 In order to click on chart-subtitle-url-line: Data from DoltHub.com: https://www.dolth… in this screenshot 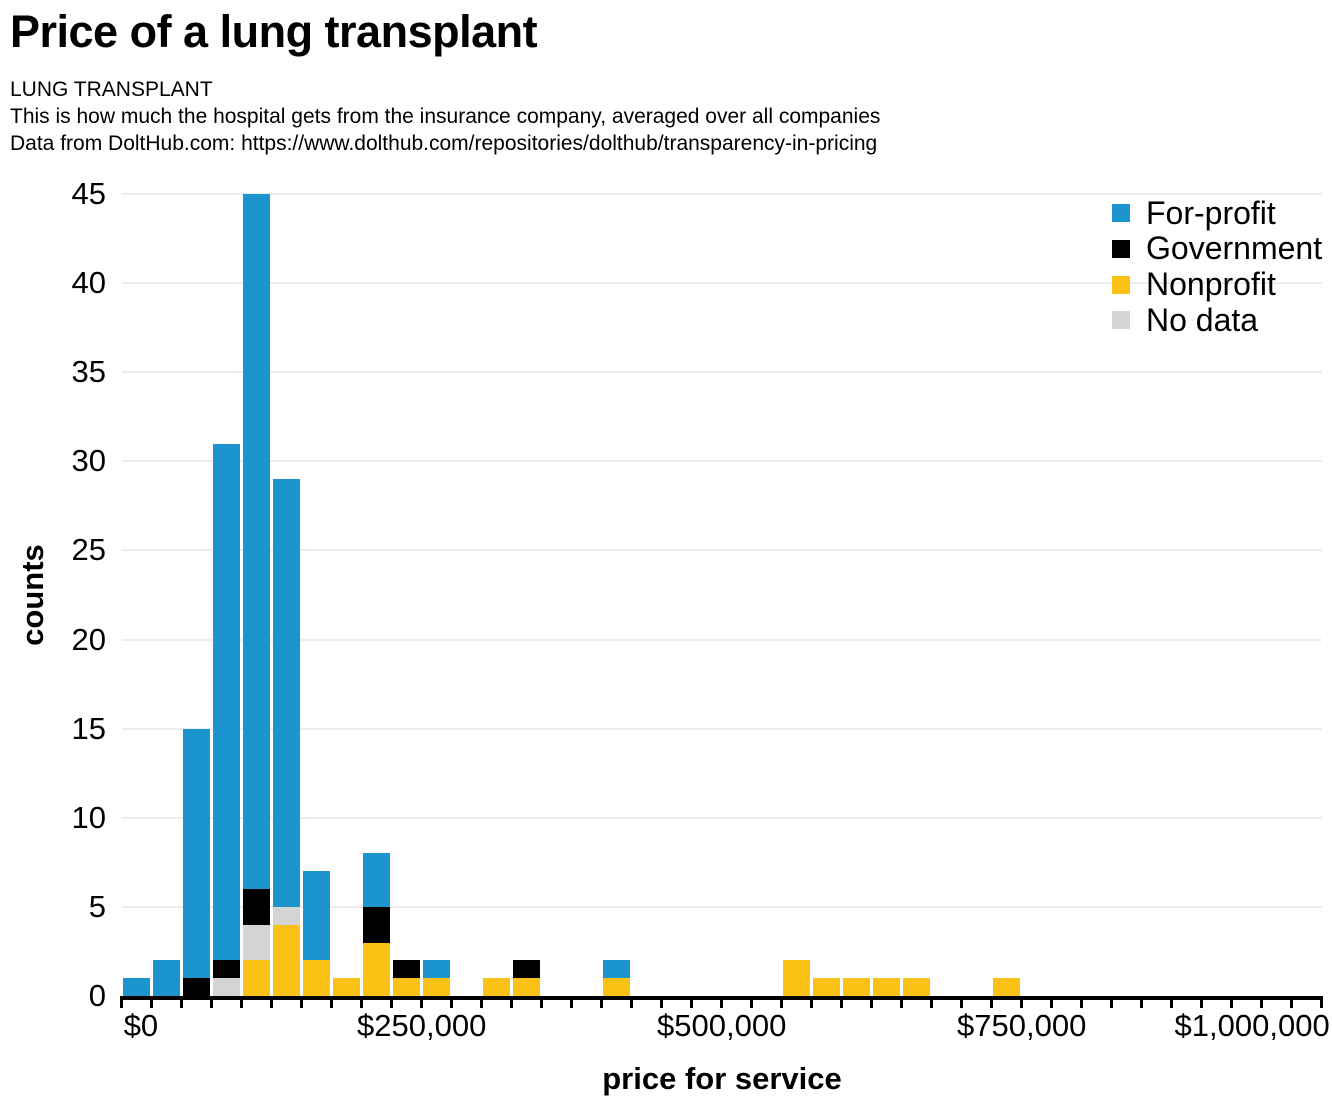, I will do `click(444, 143)`.